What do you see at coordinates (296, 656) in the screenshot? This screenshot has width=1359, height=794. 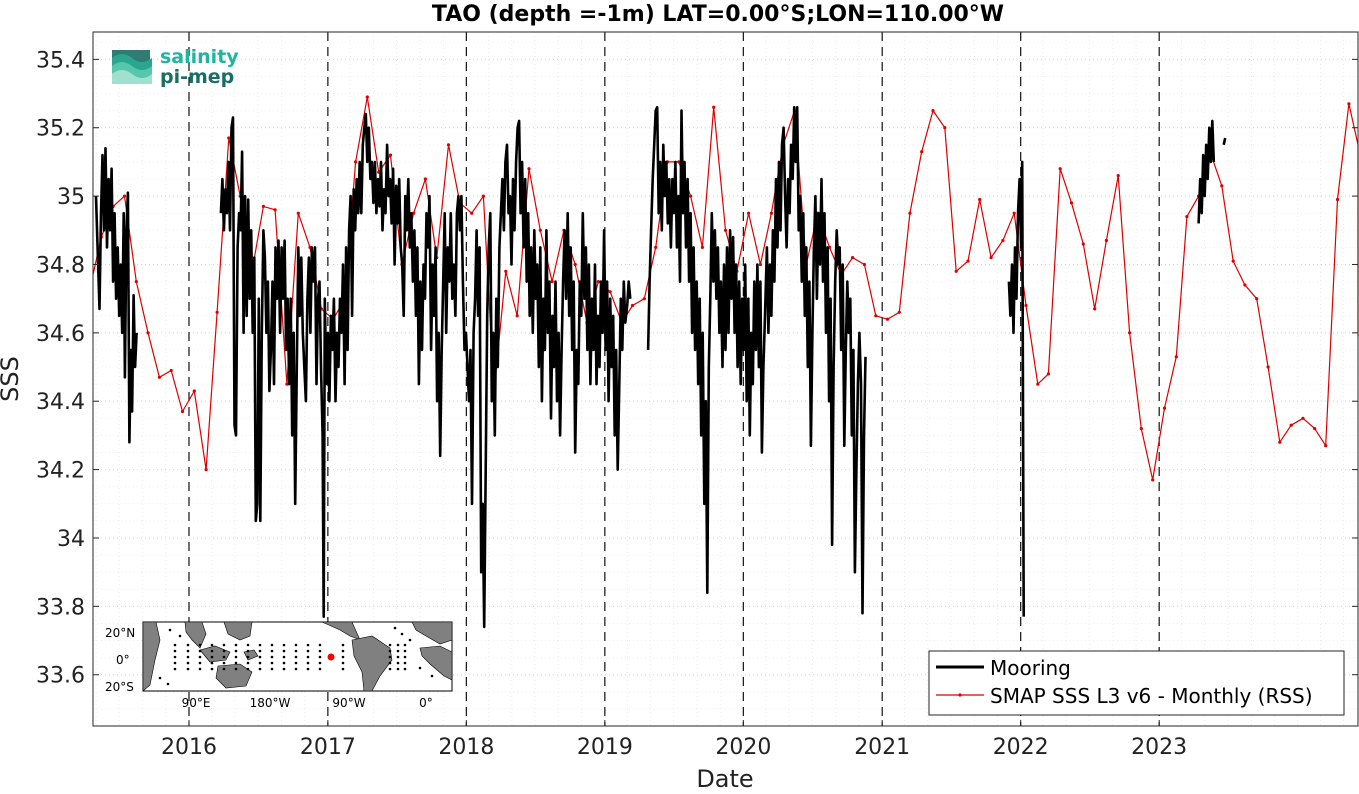 I see `inset-map-buoys` at bounding box center [296, 656].